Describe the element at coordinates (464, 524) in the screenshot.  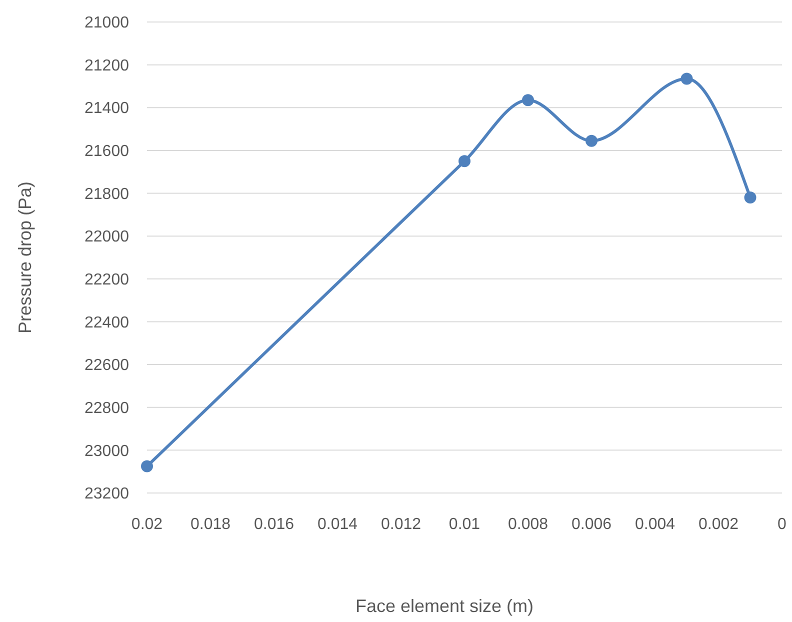
I see `x-tick-label: 0.01` at that location.